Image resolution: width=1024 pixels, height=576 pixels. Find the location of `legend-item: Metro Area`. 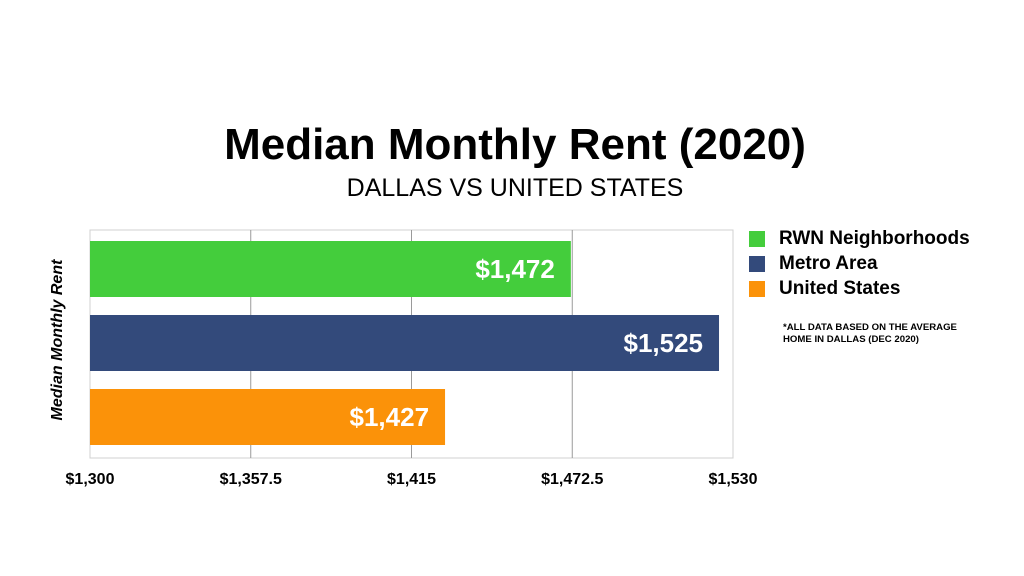

legend-item: Metro Area is located at coordinates (859, 263).